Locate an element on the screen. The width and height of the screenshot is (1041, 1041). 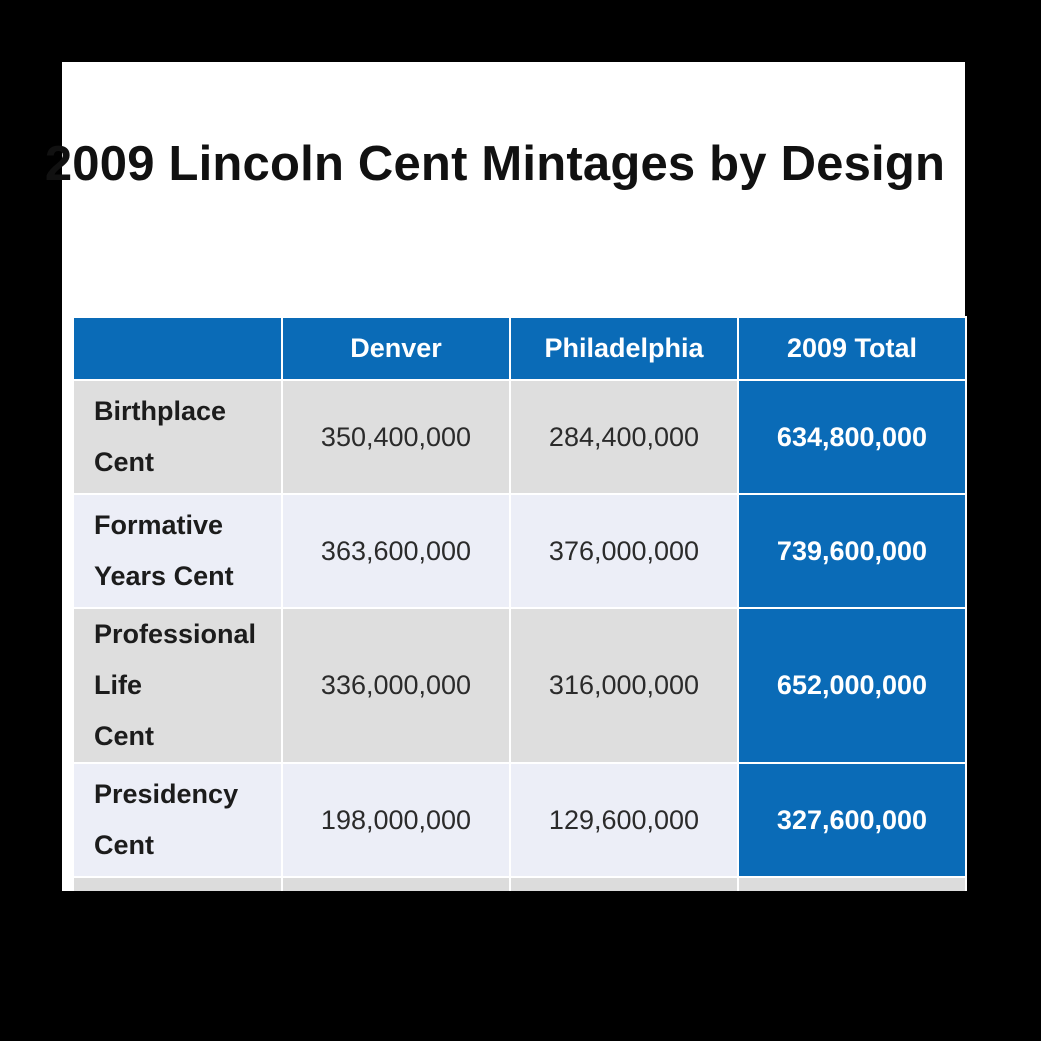
bottom-mask is located at coordinates (520, 966).